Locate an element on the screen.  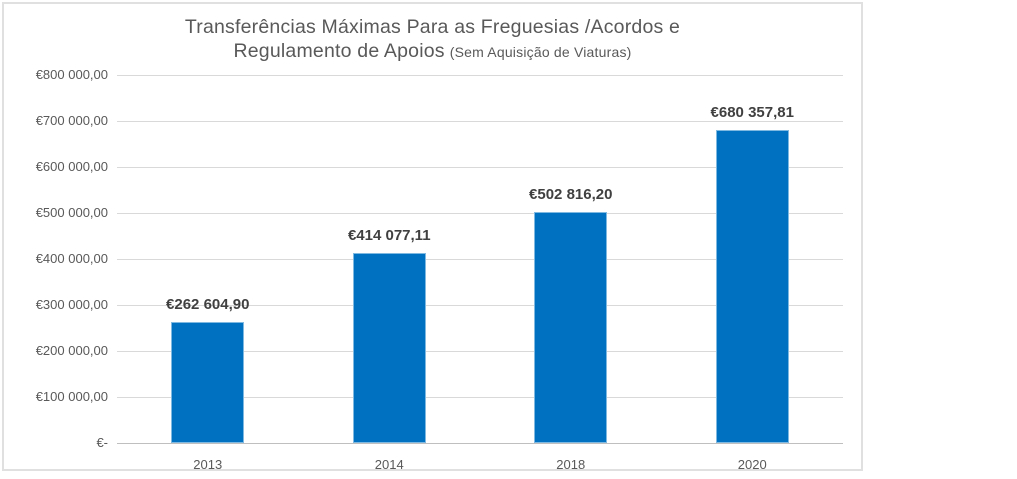
x-axis-line is located at coordinates (480, 443).